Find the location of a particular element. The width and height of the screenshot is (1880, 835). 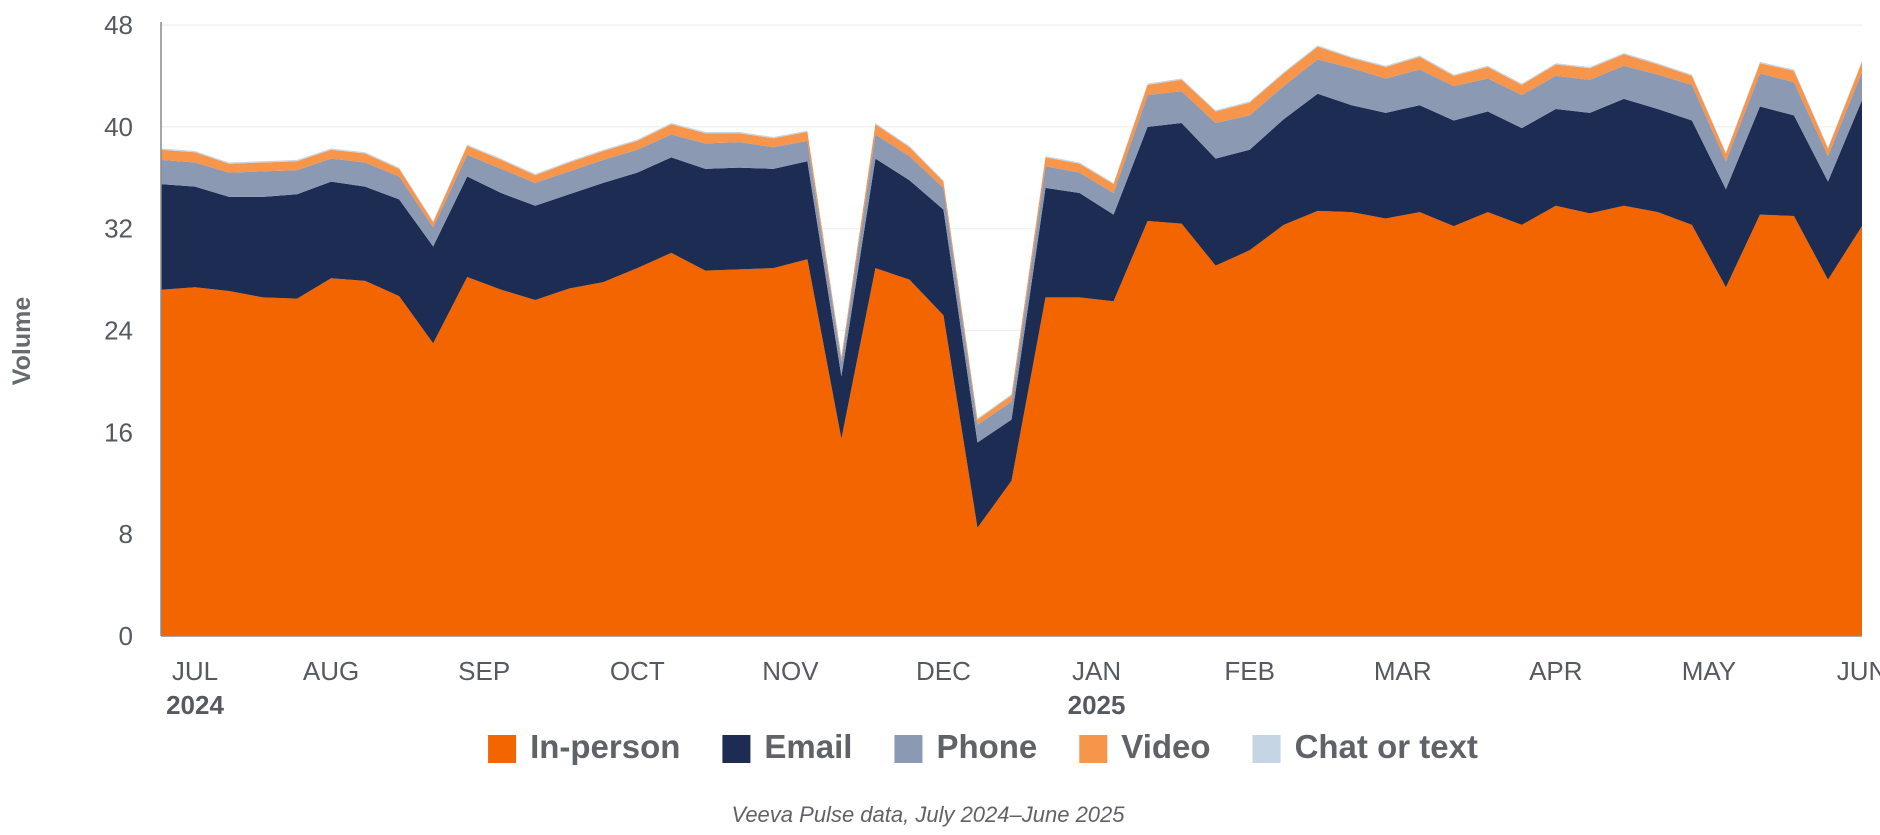

legend: In-person Email Phone Video Chat or text is located at coordinates (983, 746).